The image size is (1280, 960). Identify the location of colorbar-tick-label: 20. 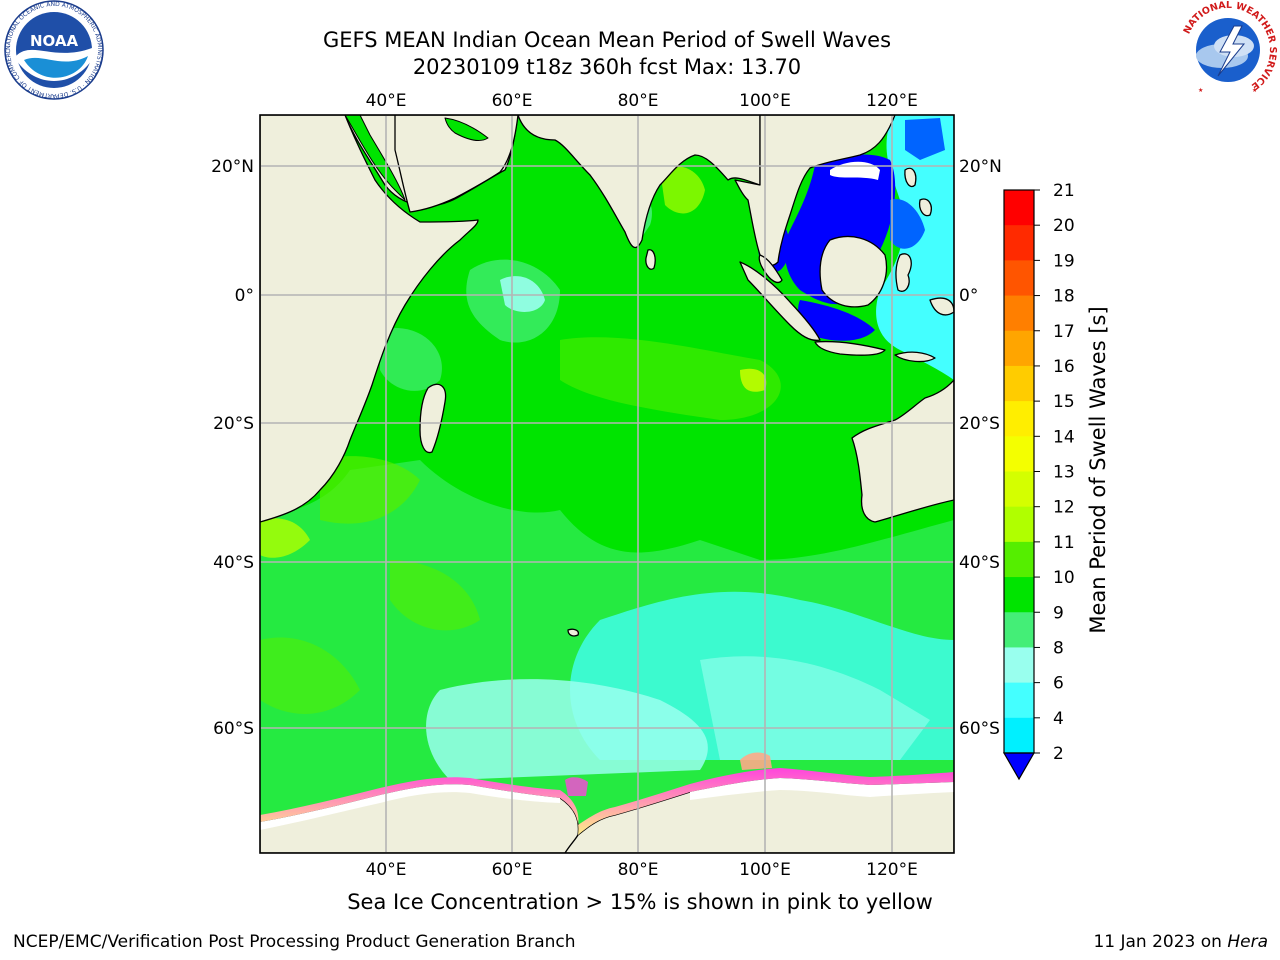
(1064, 226).